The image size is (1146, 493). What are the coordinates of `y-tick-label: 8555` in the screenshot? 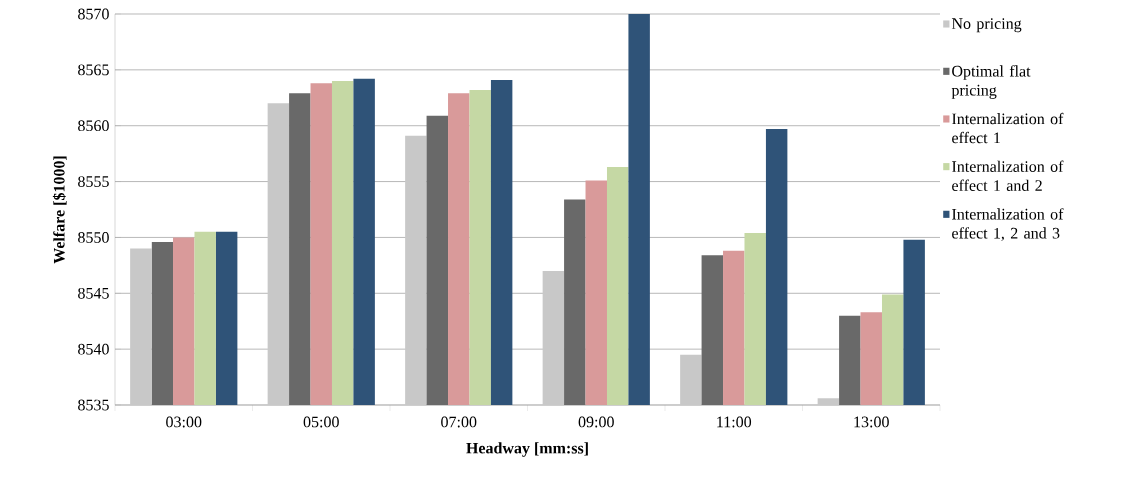 It's located at (93, 181).